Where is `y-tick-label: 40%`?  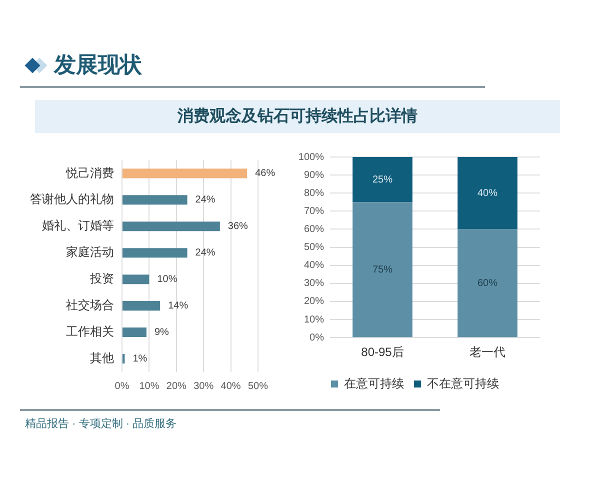
y-tick-label: 40% is located at coordinates (314, 266).